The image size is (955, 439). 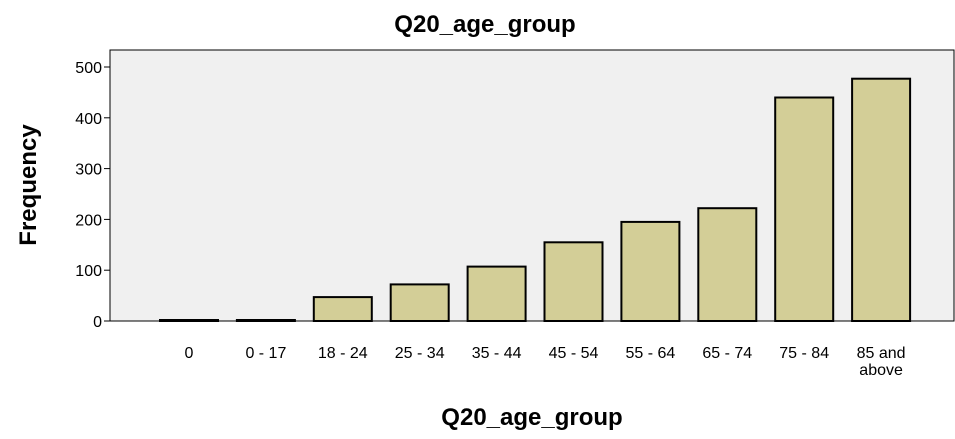 I want to click on x-tick-label-1: 0 - 17, so click(x=265, y=353).